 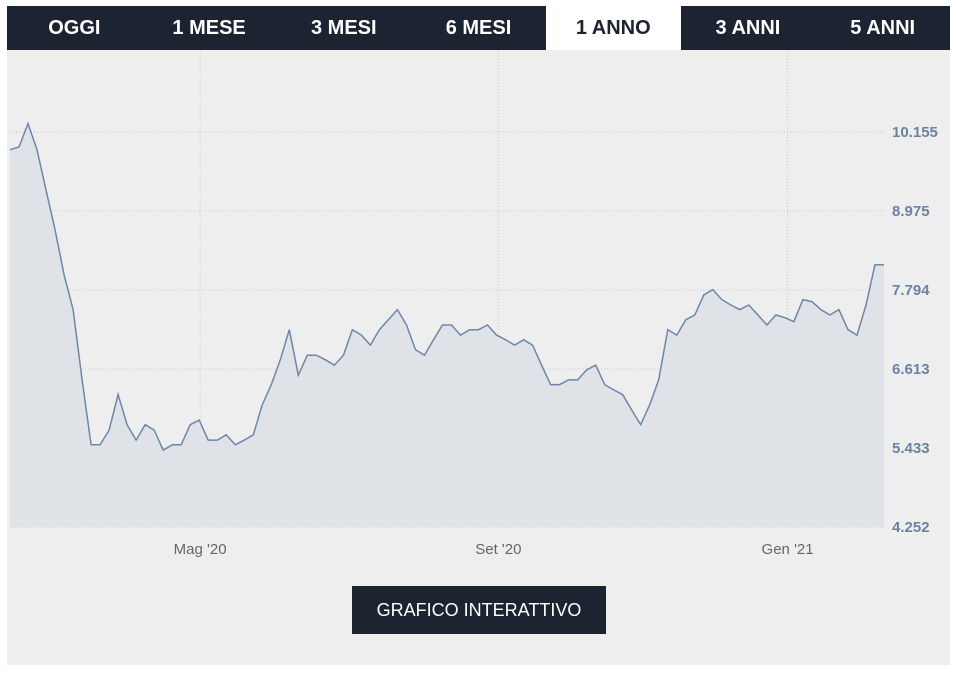 I want to click on y-tick-label: 8.975, so click(x=911, y=211).